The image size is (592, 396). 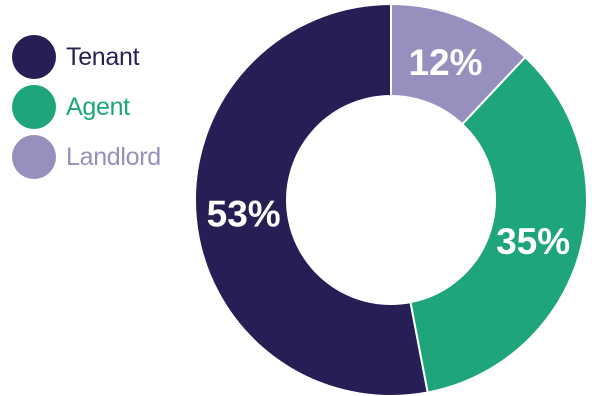 I want to click on legend: Tenant Agent Landlord, so click(x=107, y=107).